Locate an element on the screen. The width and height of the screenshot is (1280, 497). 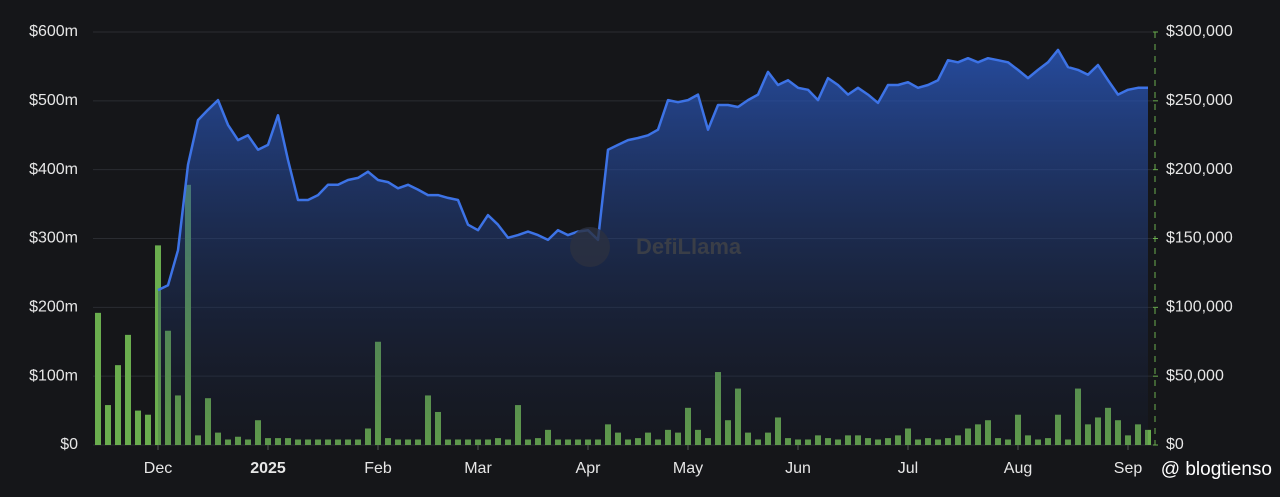
y2-tick-label: $50,000 is located at coordinates (1195, 375).